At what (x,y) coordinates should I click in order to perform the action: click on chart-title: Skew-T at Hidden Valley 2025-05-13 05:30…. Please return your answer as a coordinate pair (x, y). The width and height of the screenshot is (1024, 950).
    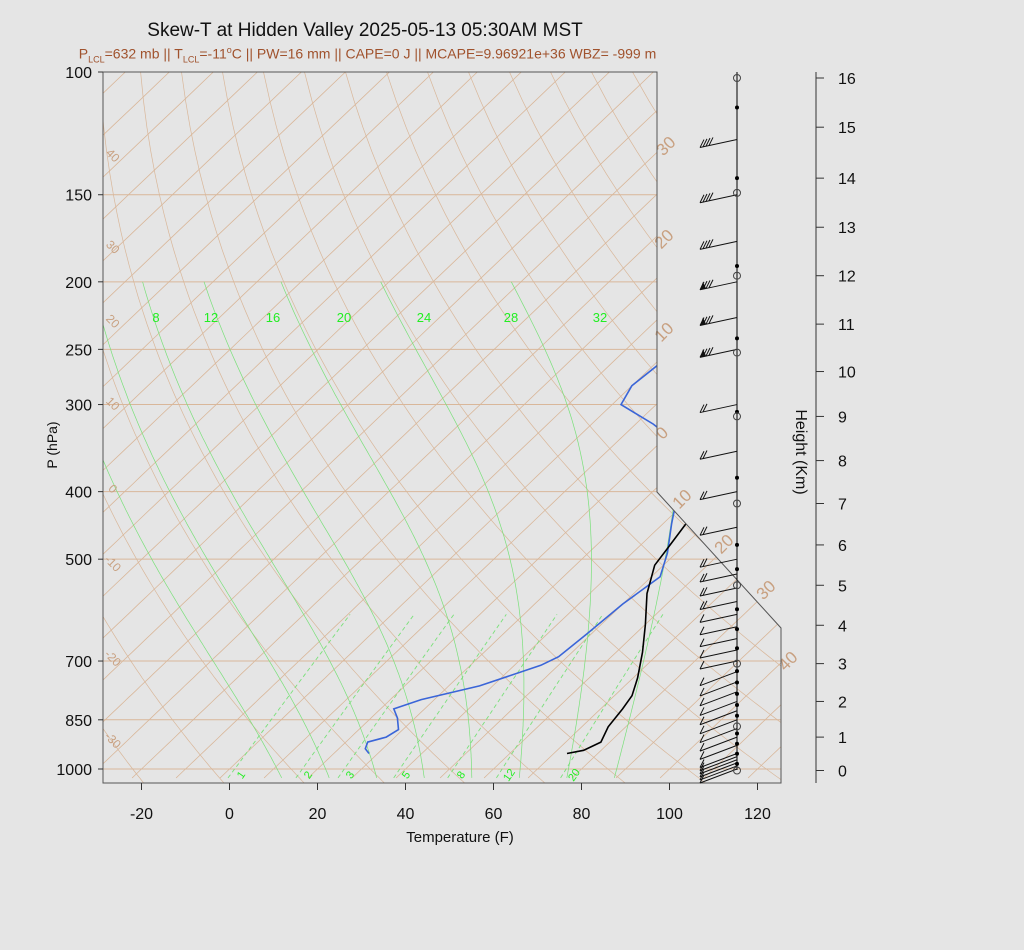
    Looking at the image, I should click on (365, 30).